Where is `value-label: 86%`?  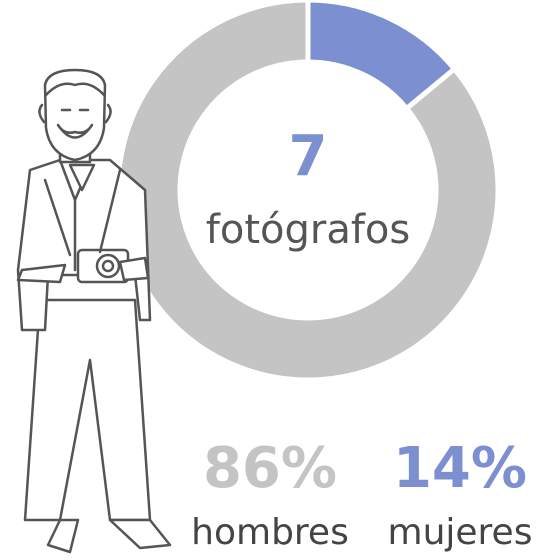 value-label: 86% is located at coordinates (270, 468).